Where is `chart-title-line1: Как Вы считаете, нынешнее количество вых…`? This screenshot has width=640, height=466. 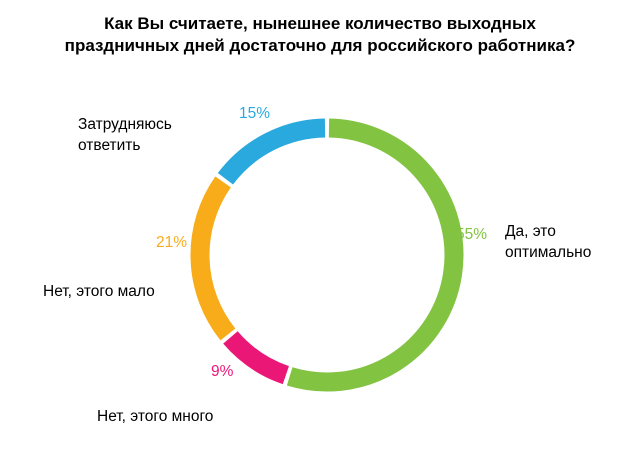
chart-title-line1: Как Вы считаете, нынешнее количество вых… is located at coordinates (320, 23).